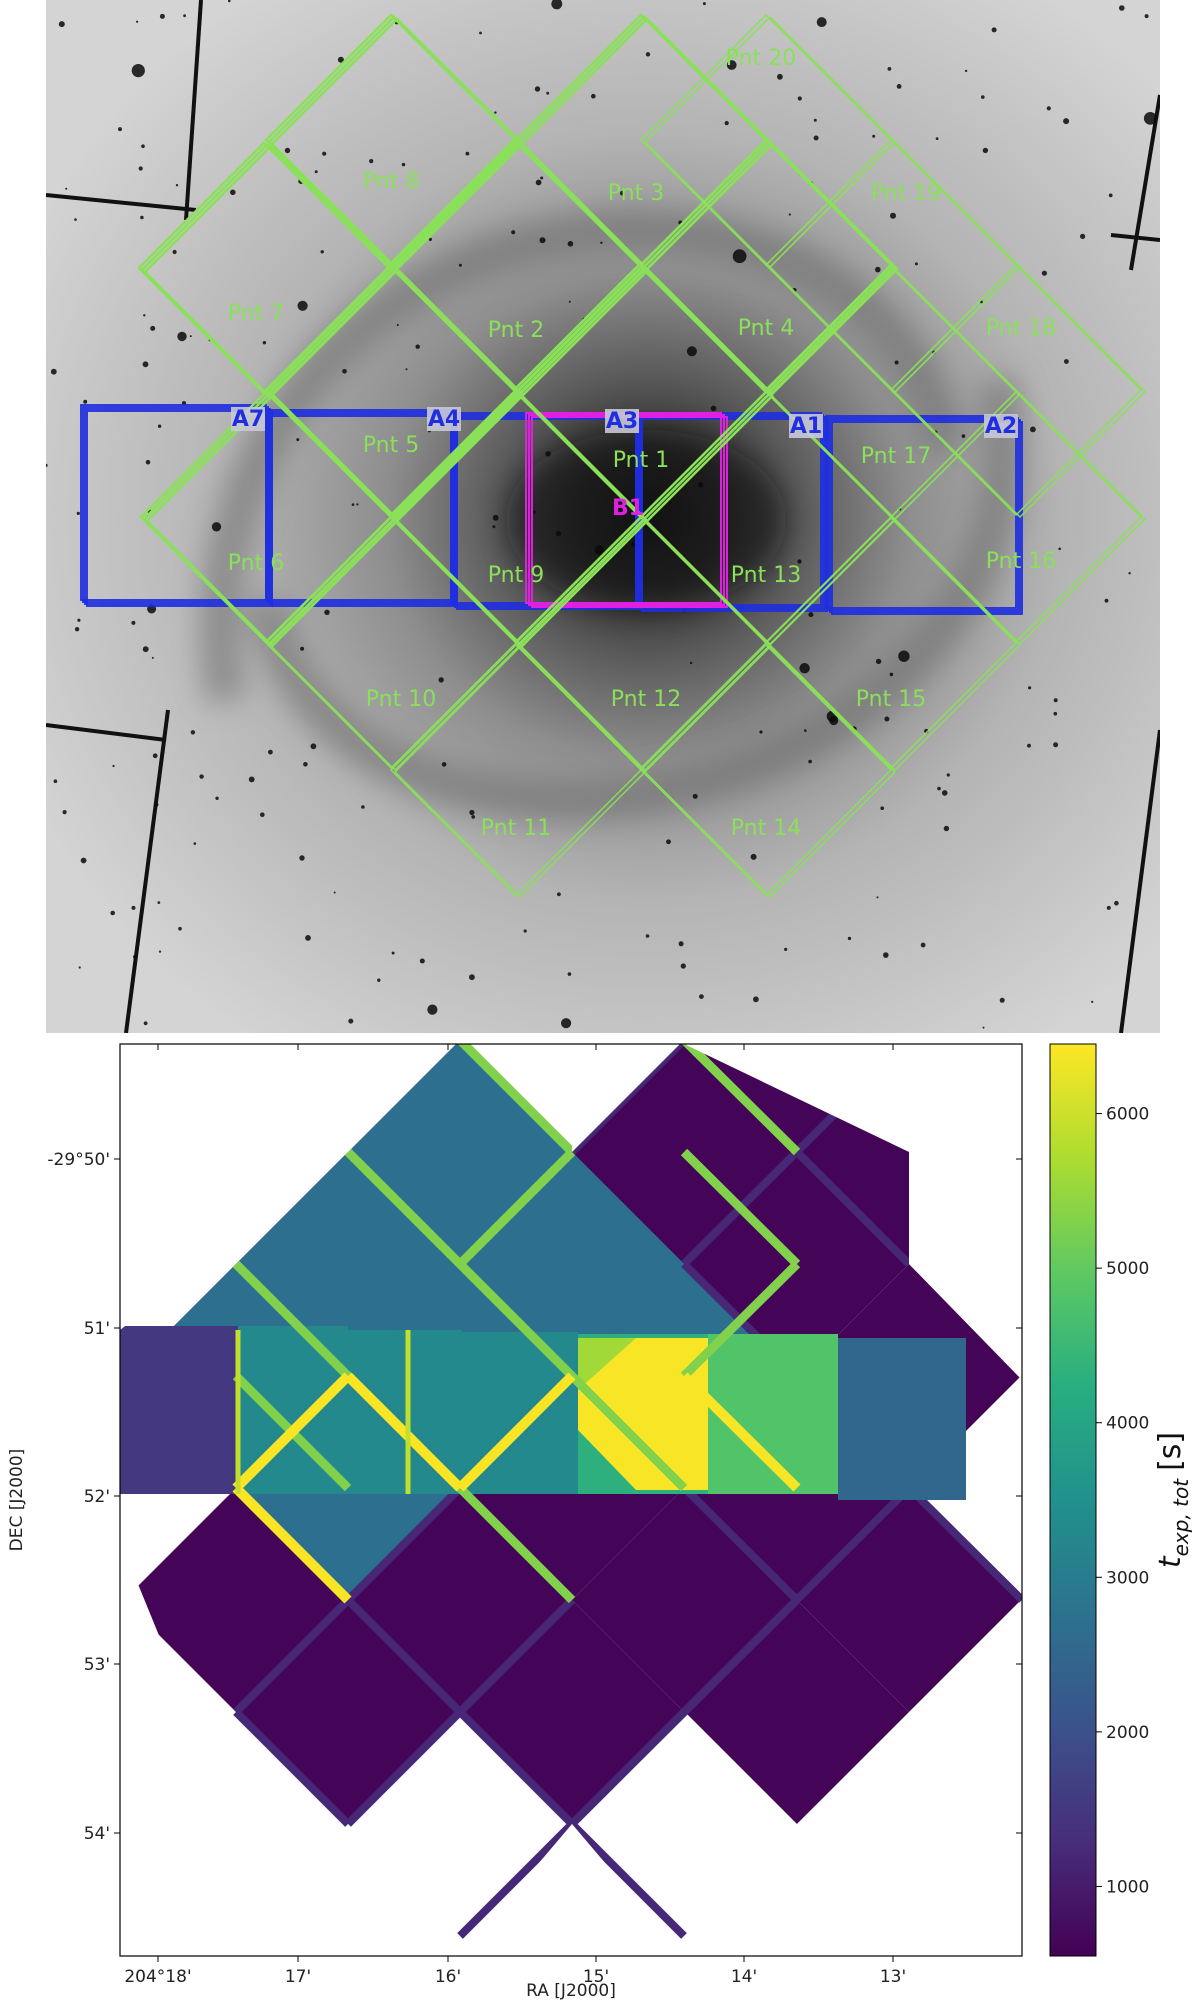 This screenshot has height=2012, width=1200. What do you see at coordinates (766, 328) in the screenshot?
I see `pointing-label: Pnt 4` at bounding box center [766, 328].